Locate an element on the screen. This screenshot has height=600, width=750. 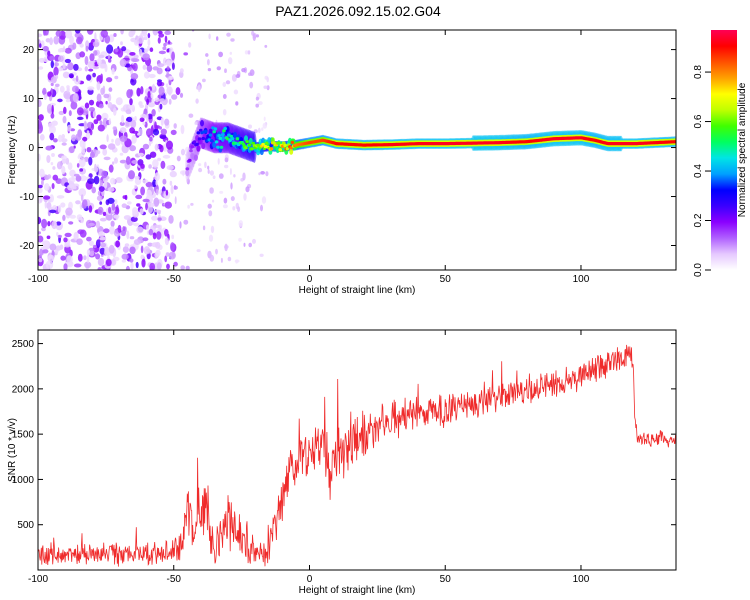
figure-title: PAZ1.2026.092.15.02.G04 is located at coordinates (358, 11).